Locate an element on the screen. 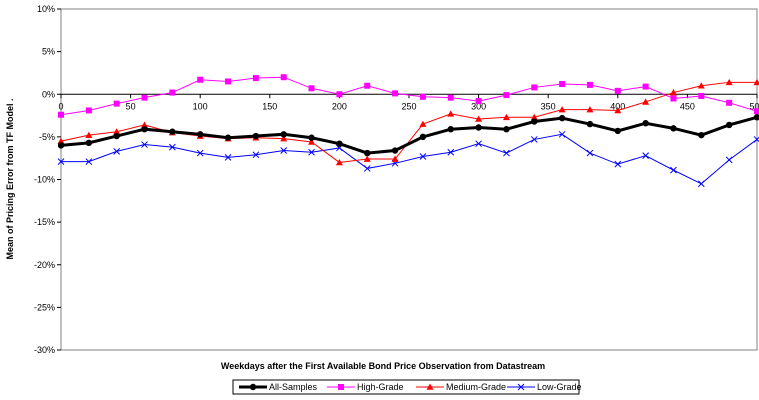 The image size is (759, 400). x-tick-label: 150 is located at coordinates (269, 106).